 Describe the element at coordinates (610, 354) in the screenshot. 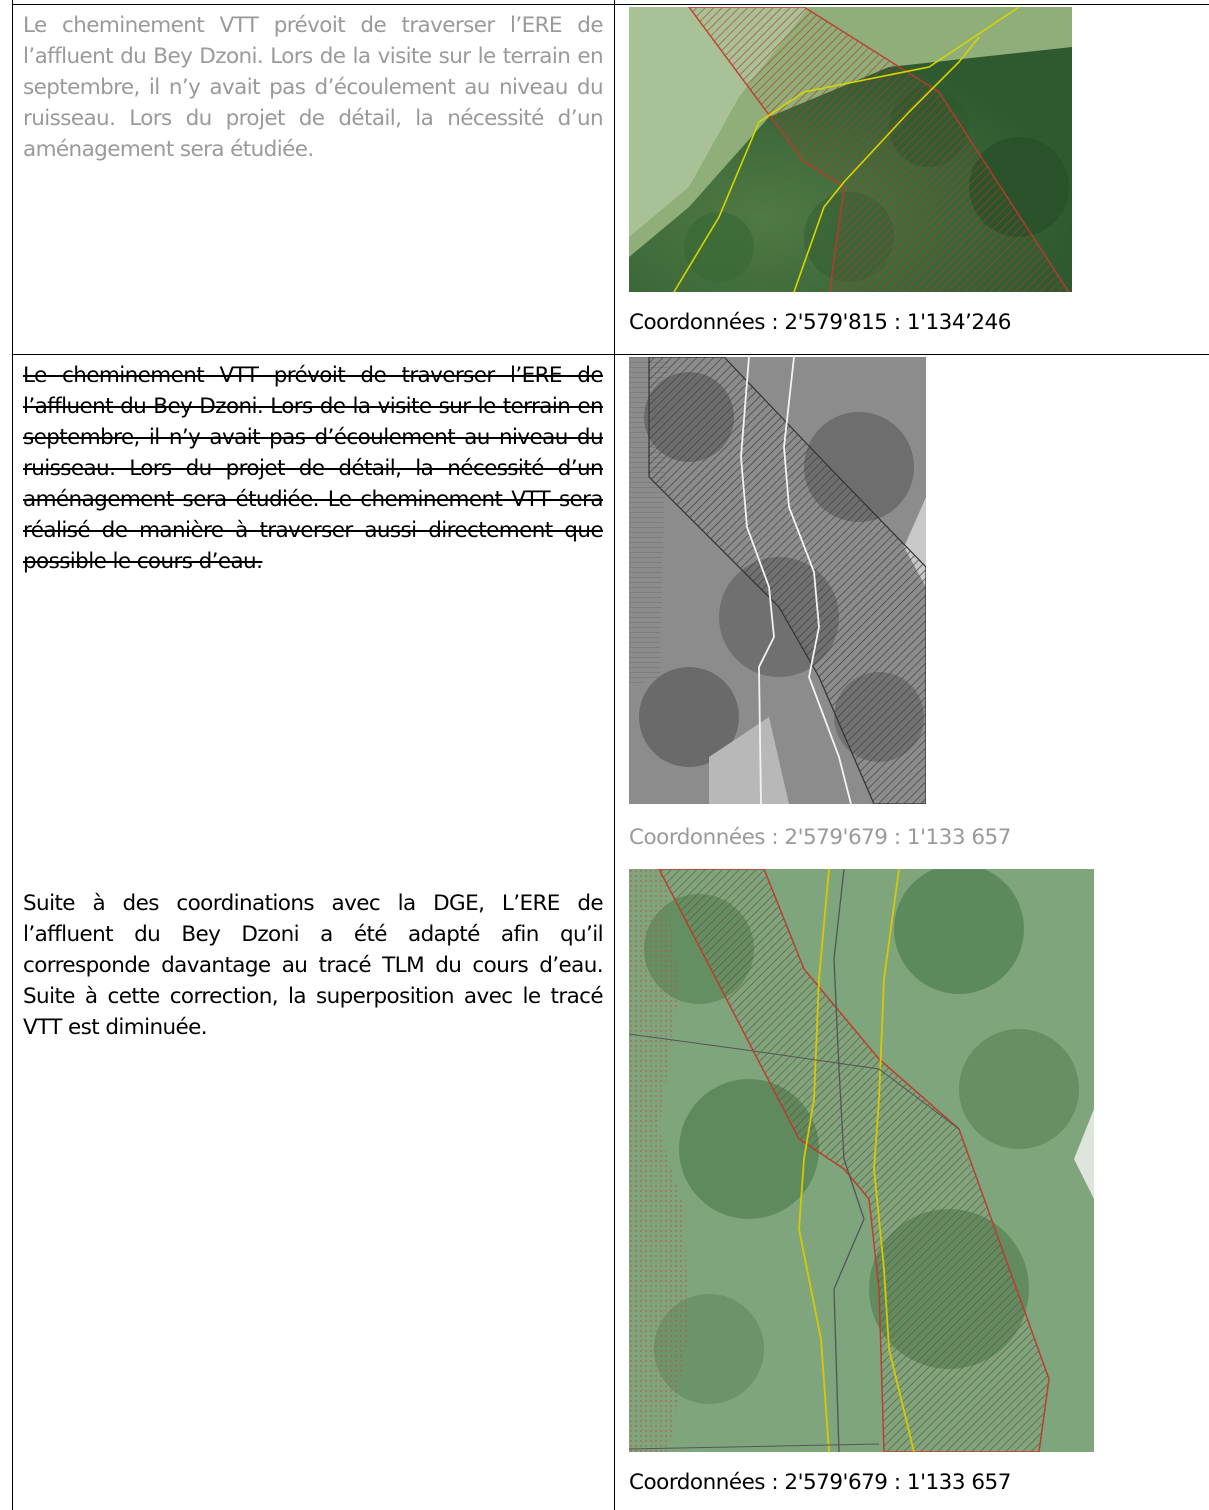

I see `table-row-divider` at that location.